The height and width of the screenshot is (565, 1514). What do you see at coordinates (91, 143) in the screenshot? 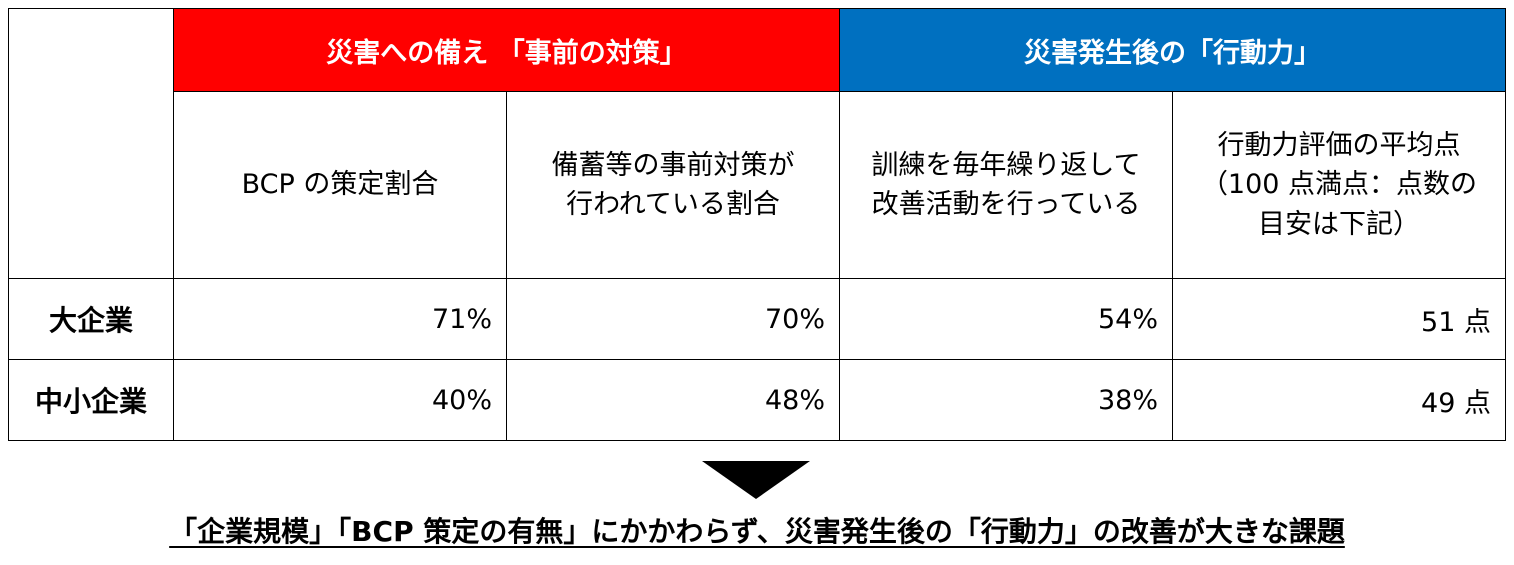
I see `corner-cell` at bounding box center [91, 143].